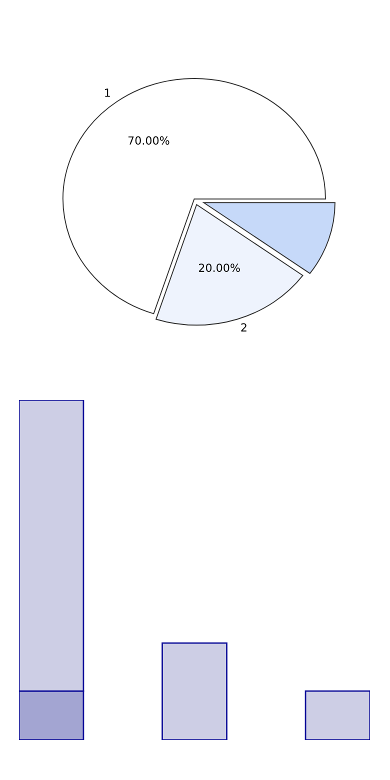  Describe the element at coordinates (243, 327) in the screenshot. I see `slice-label: 2` at that location.